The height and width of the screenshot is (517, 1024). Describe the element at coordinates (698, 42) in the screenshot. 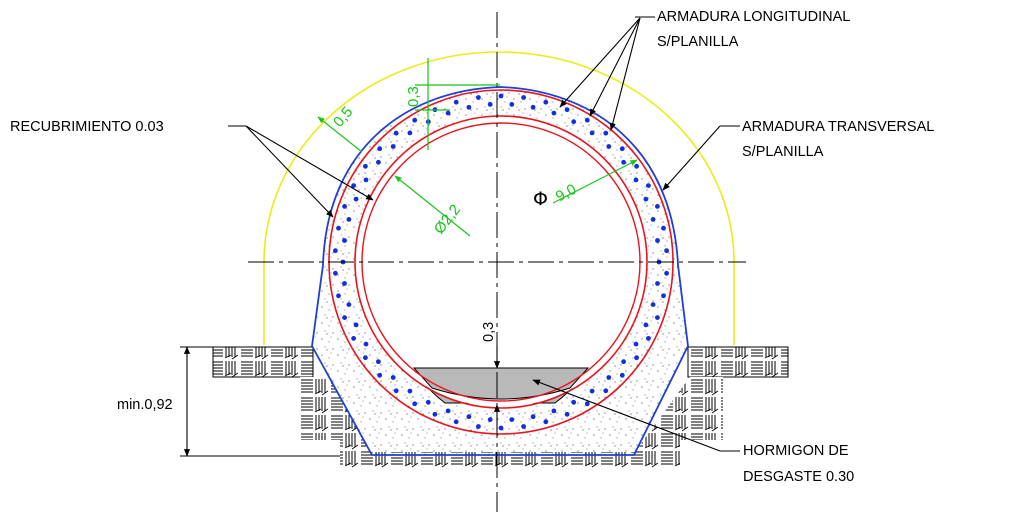

I see `label-armadura-longitudinal-planilla: S/PLANILLA` at that location.